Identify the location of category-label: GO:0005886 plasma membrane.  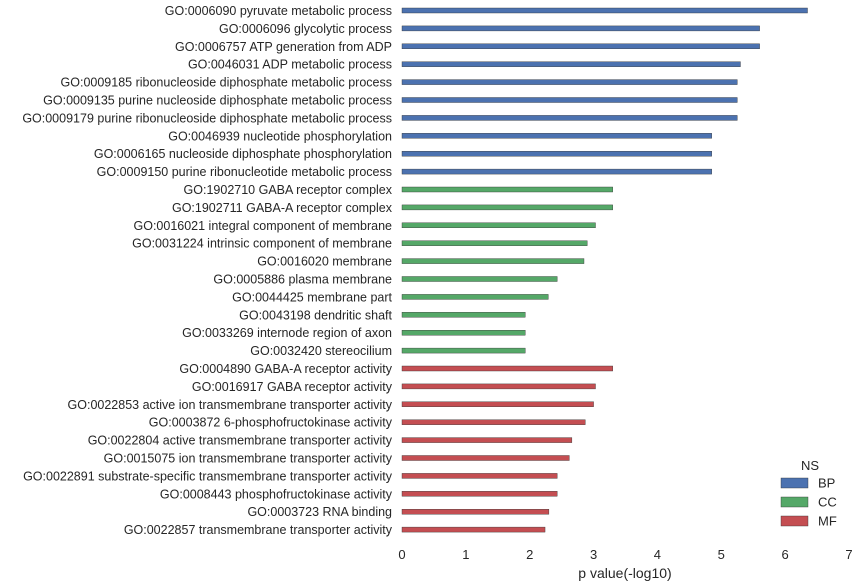
(302, 280).